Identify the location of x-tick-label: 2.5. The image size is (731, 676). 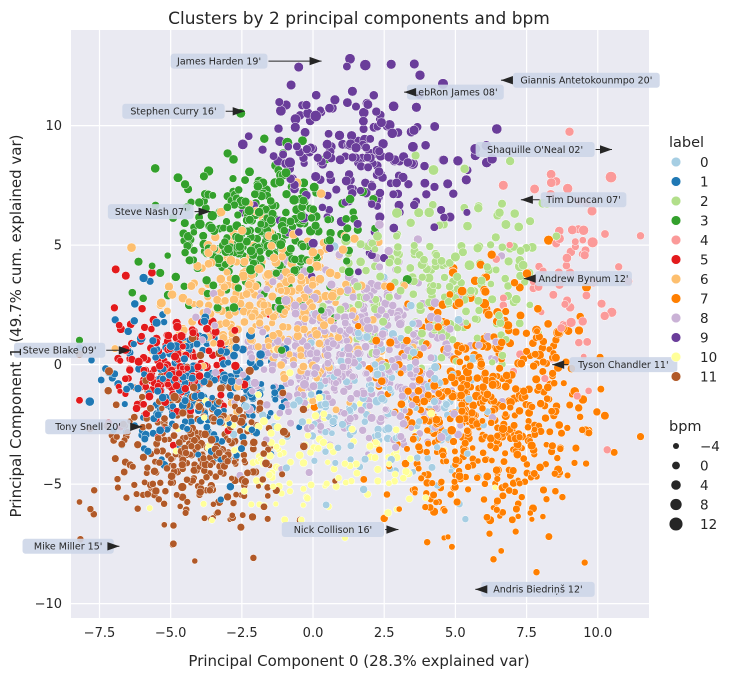
(384, 633).